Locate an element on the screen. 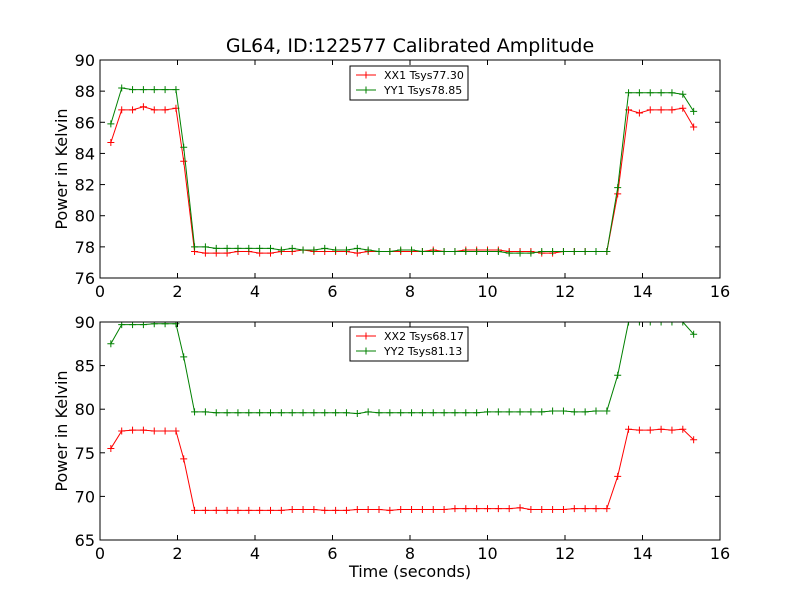 The width and height of the screenshot is (800, 600). legend: XX2 Tsys68.17 YY2 Tsys81.13 is located at coordinates (409, 344).